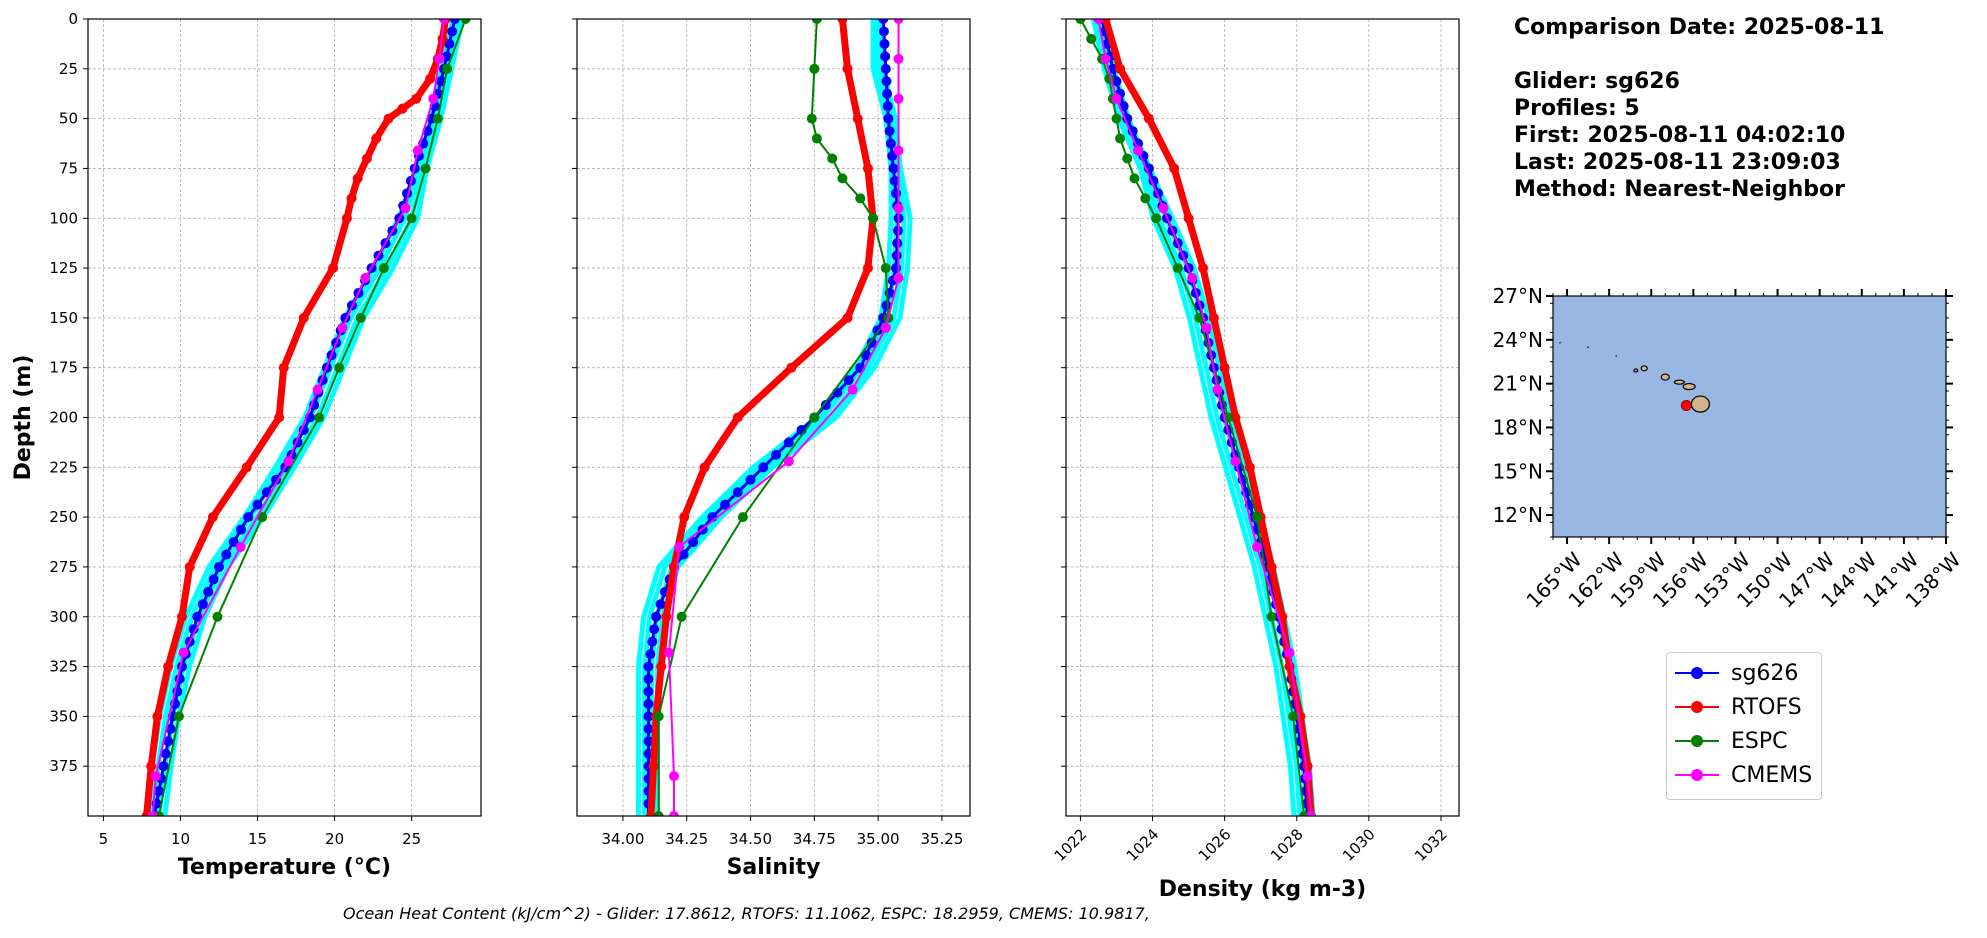 This screenshot has width=1987, height=938. I want to click on legend-line-sg626, so click(1697, 673).